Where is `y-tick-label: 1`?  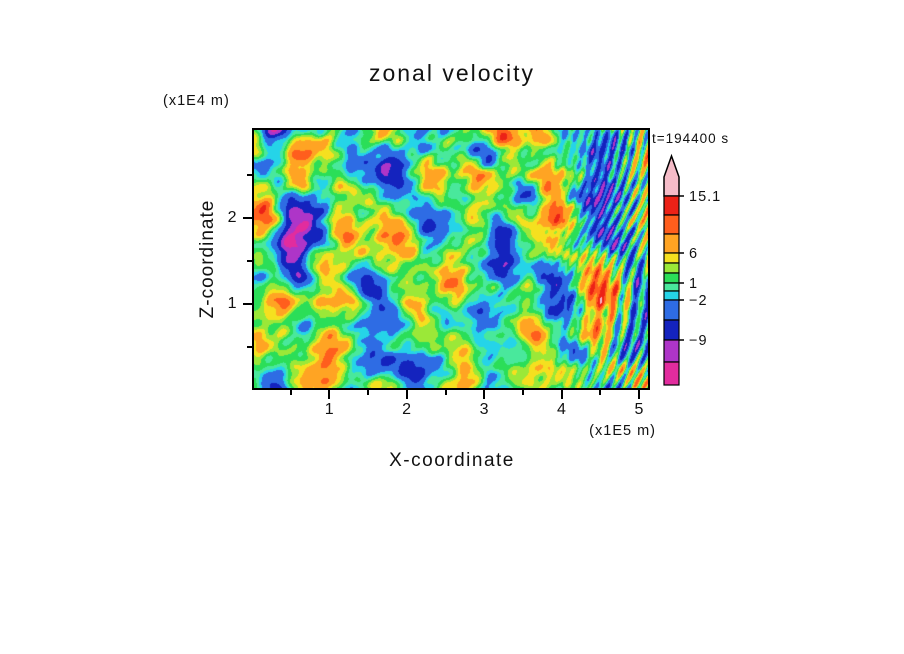 y-tick-label: 1 is located at coordinates (232, 304).